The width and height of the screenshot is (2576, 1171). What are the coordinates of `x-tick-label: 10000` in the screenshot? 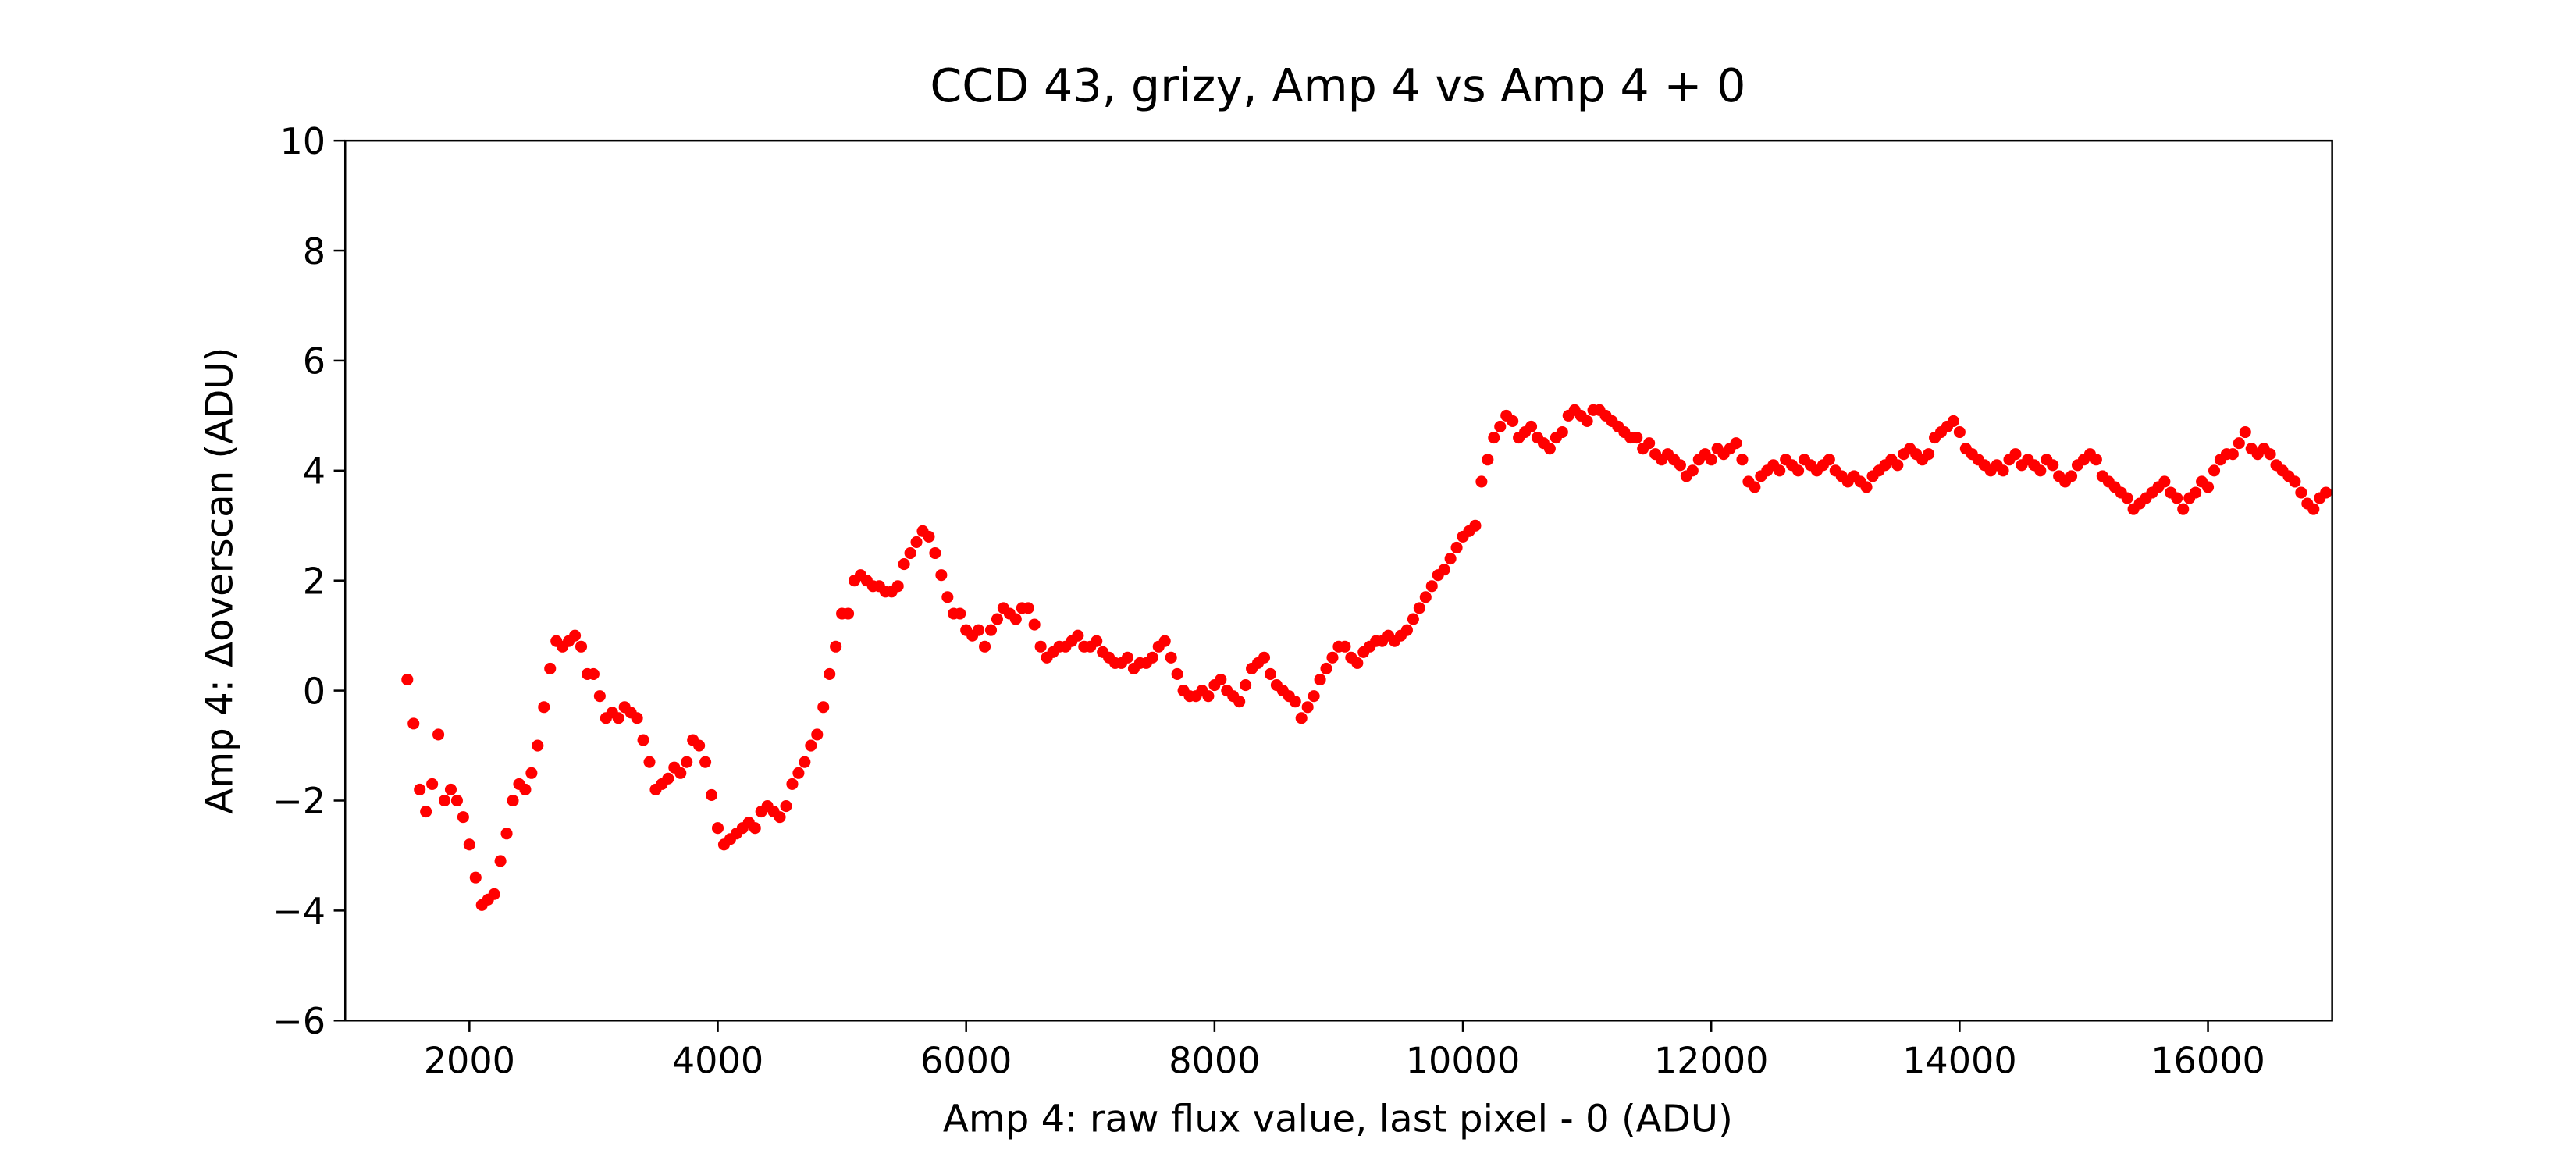 It's located at (1463, 1060).